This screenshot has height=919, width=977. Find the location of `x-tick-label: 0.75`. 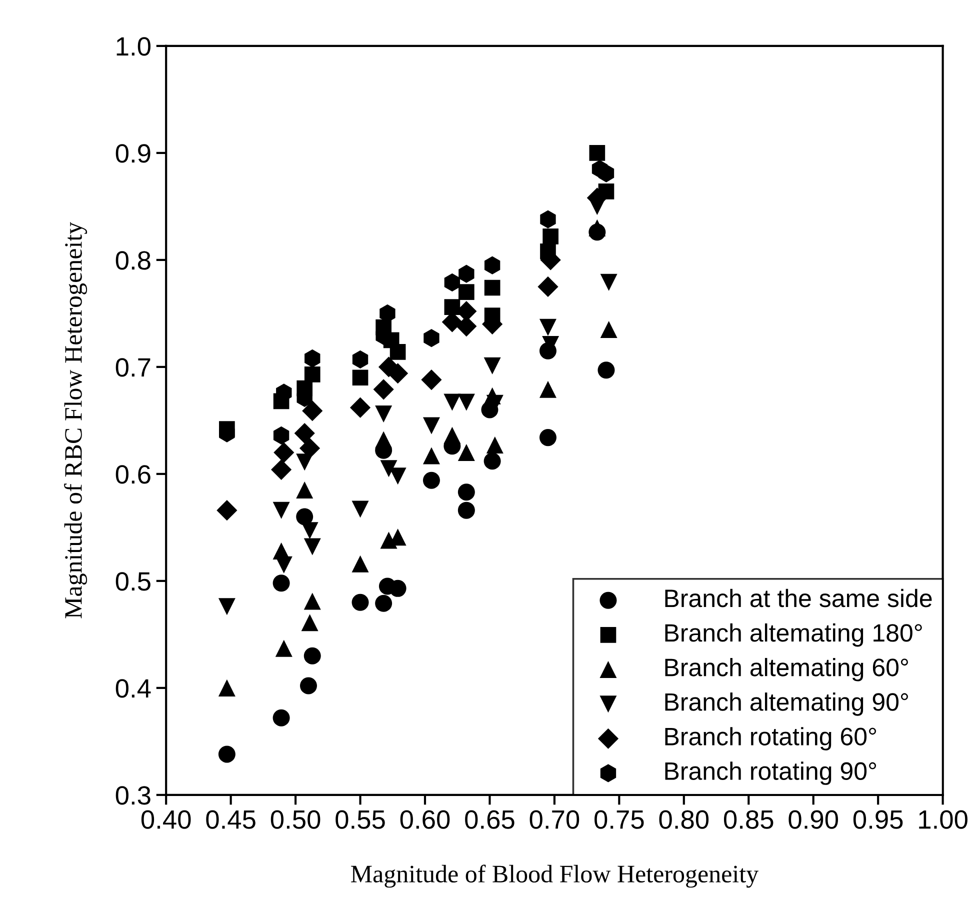

x-tick-label: 0.75 is located at coordinates (619, 819).